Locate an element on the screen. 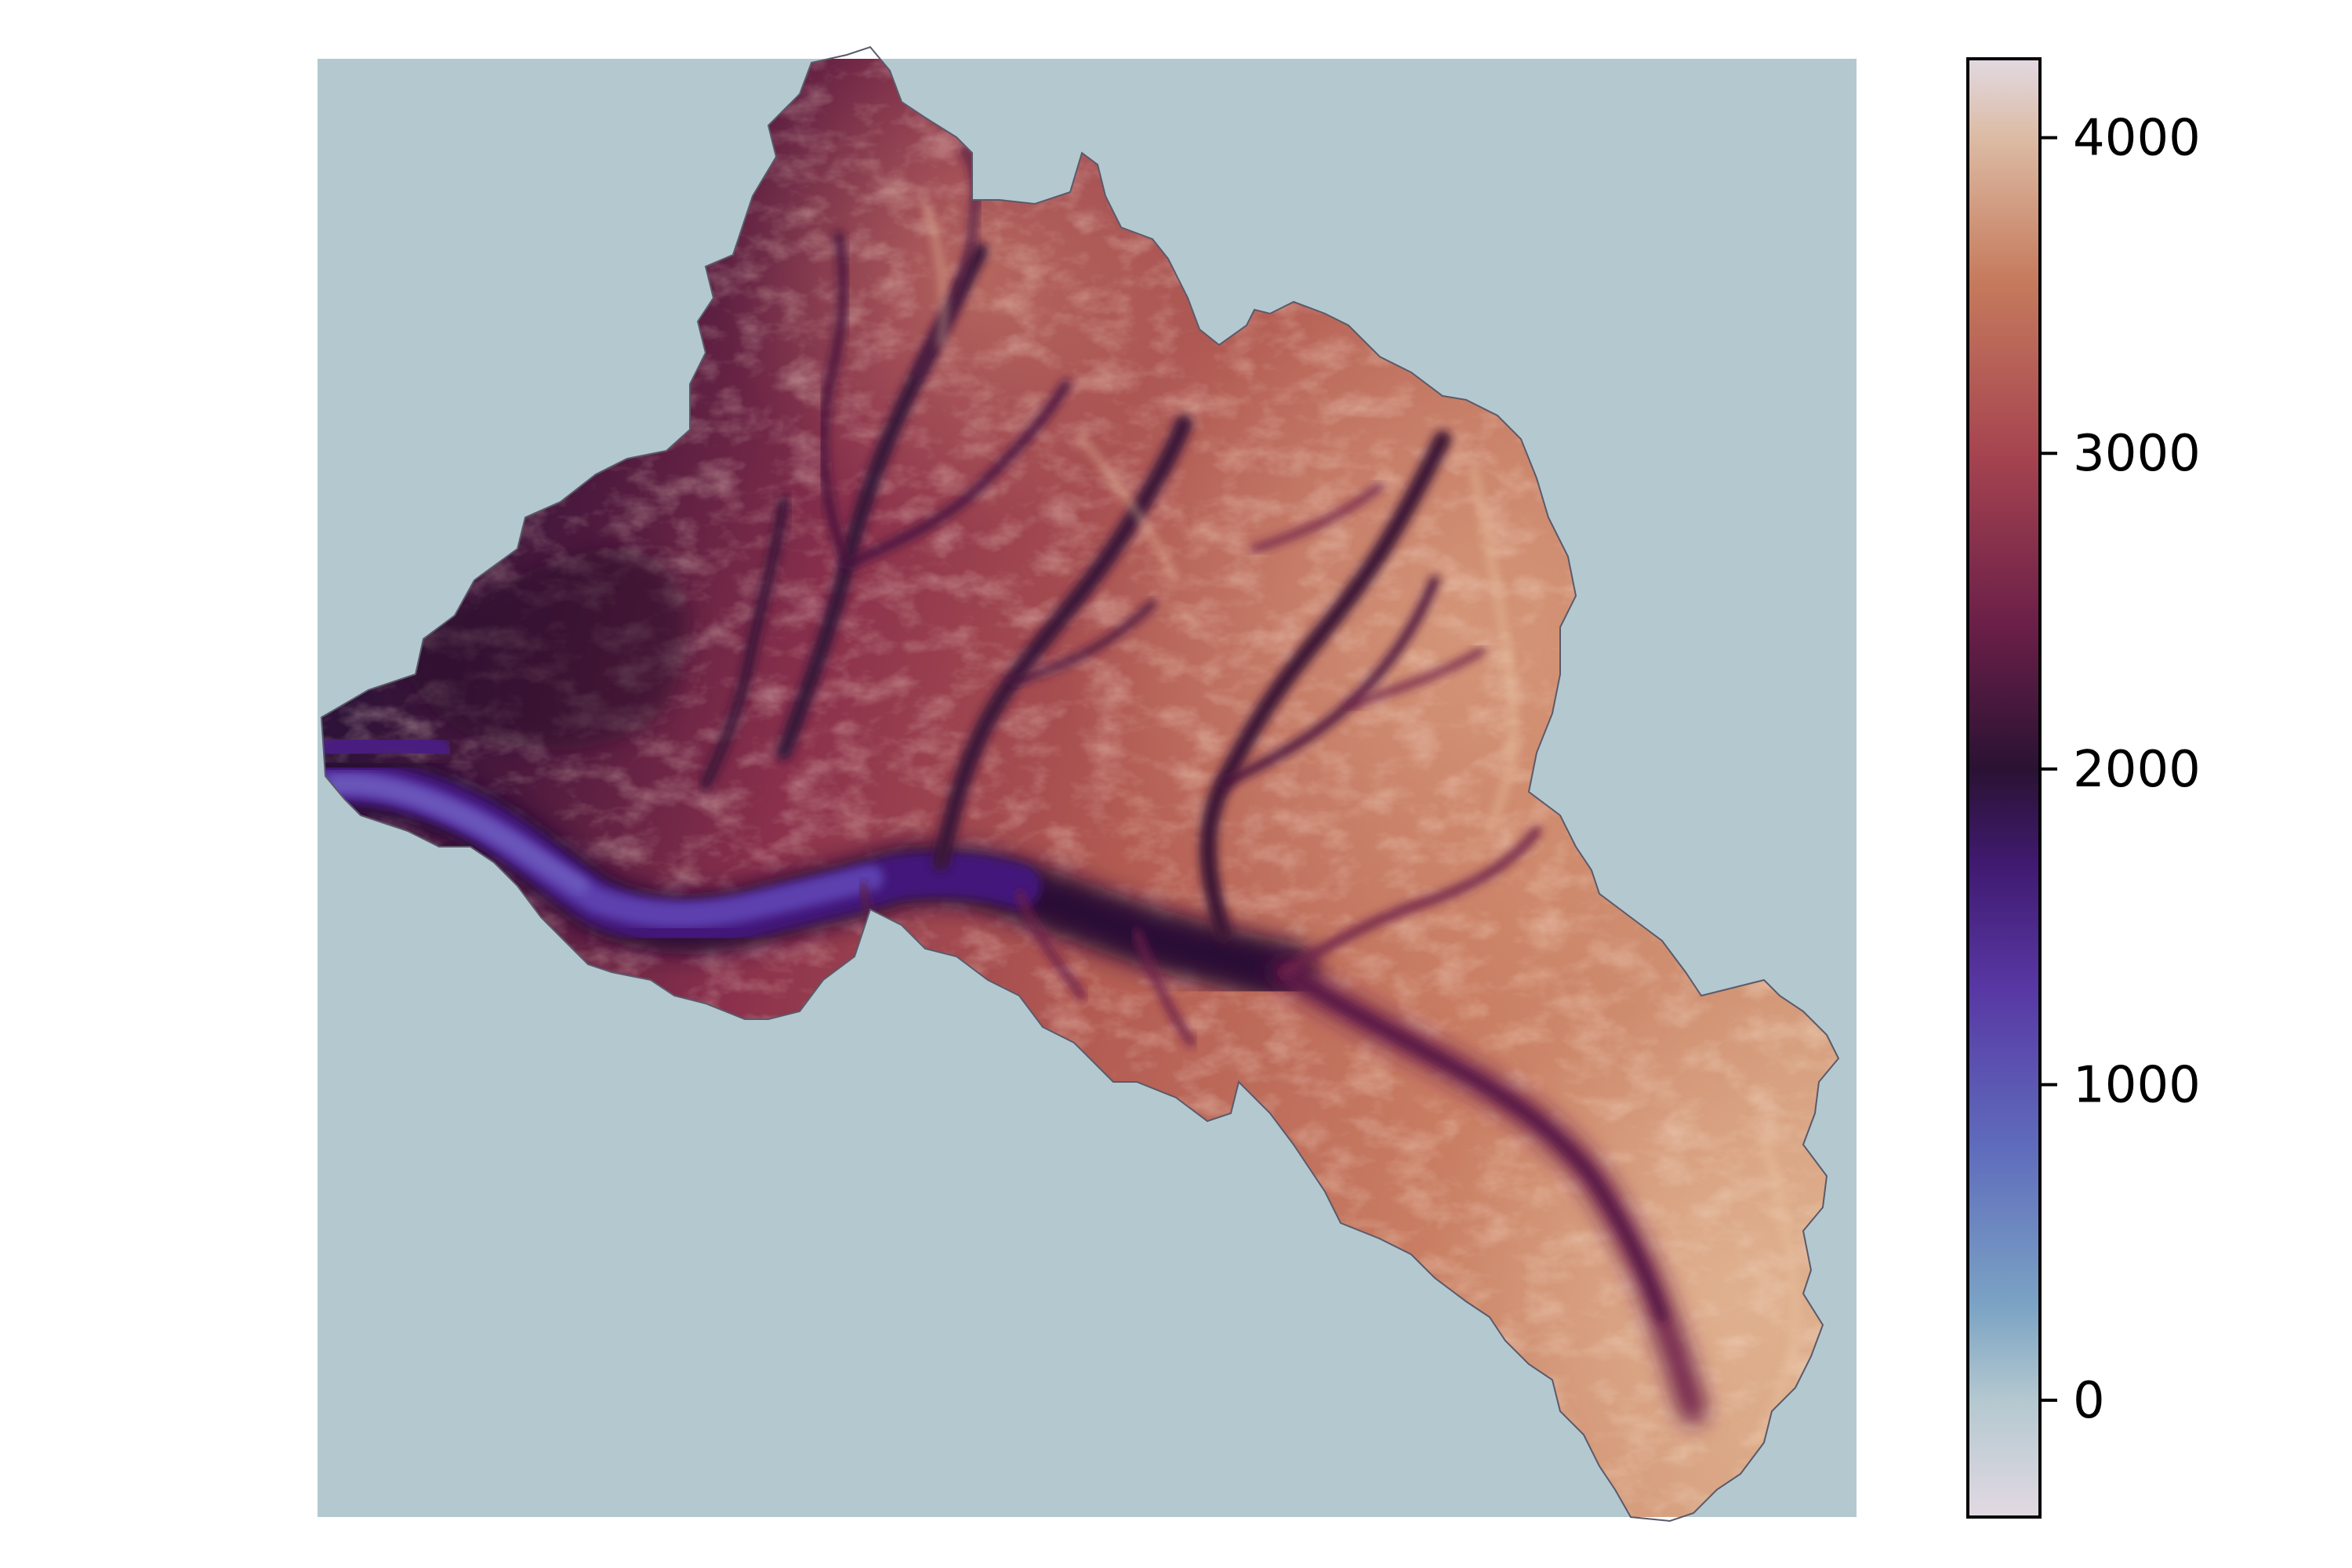  colorbar-tick-label: 4000 is located at coordinates (2137, 139).